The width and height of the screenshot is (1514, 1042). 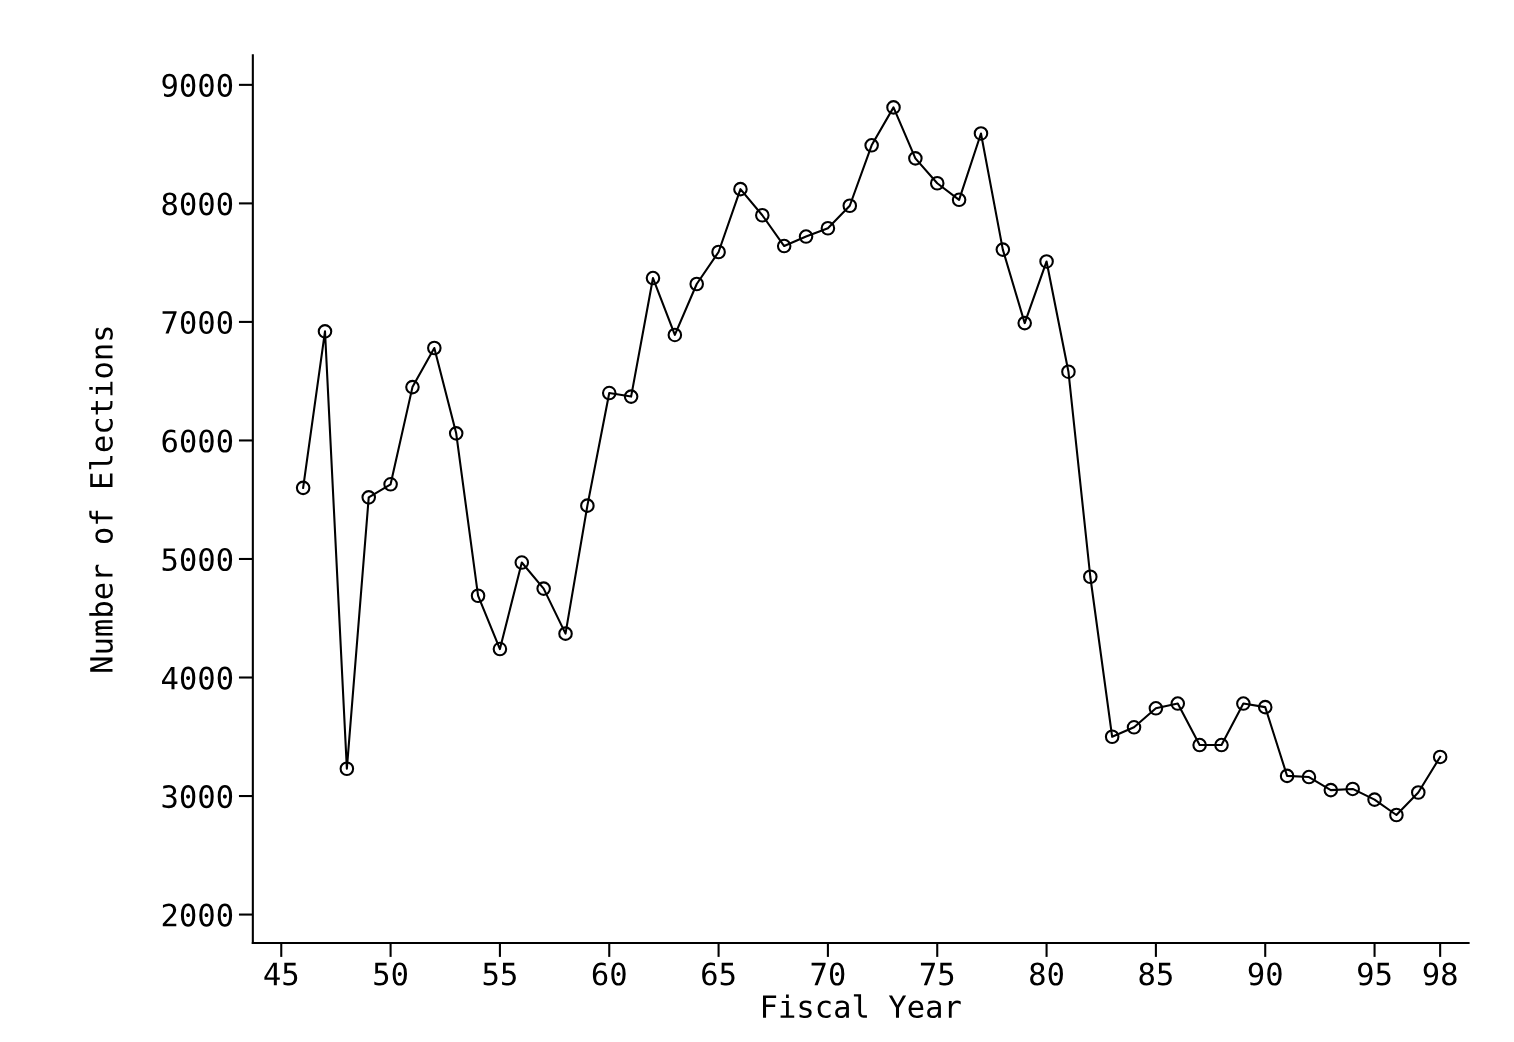 I want to click on x-tick-label: 65, so click(x=718, y=974).